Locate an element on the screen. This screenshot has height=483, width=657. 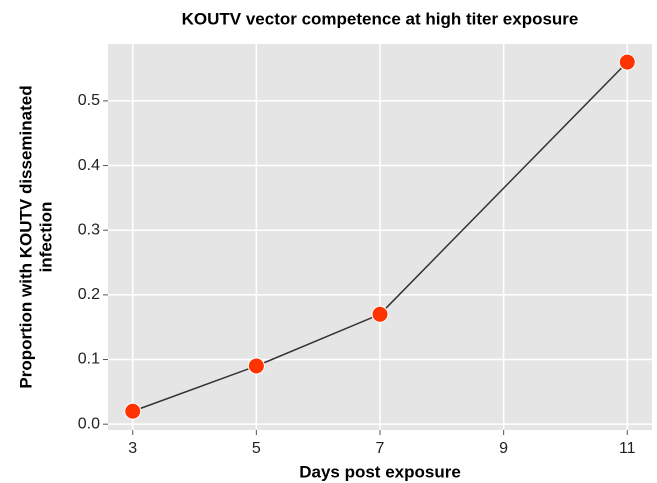
x-axis-label: Days post exposure is located at coordinates (380, 471).